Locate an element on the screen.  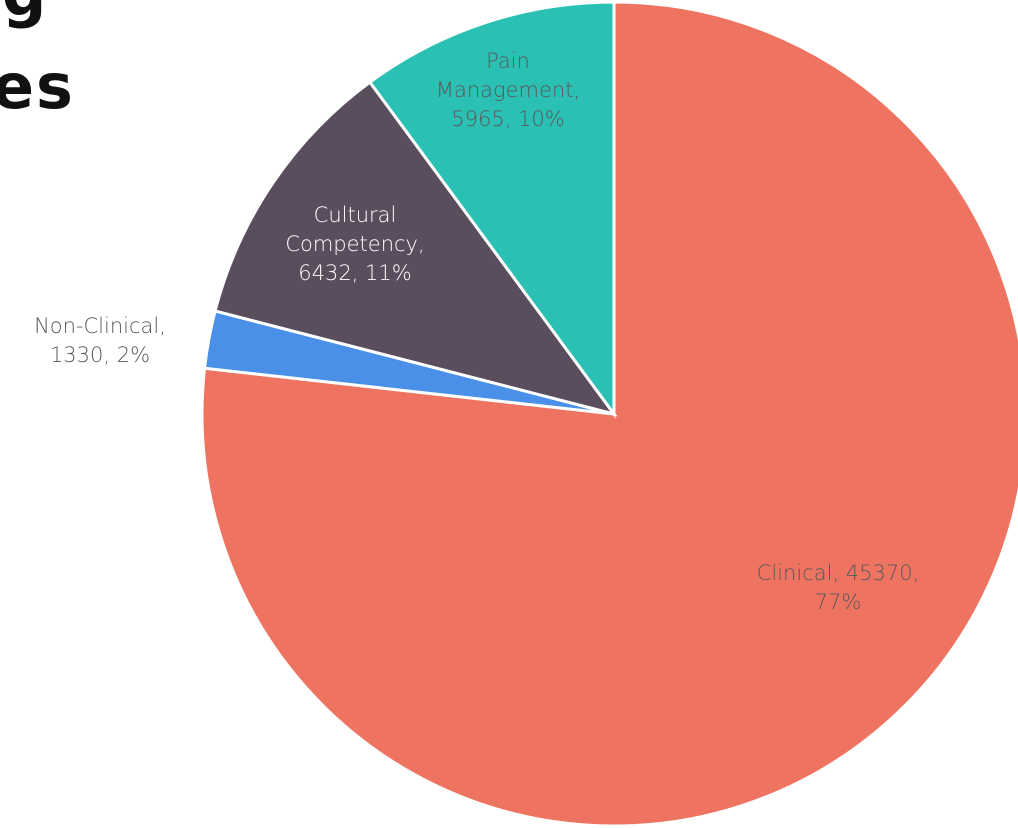
pie-slice is located at coordinates (491, 209).